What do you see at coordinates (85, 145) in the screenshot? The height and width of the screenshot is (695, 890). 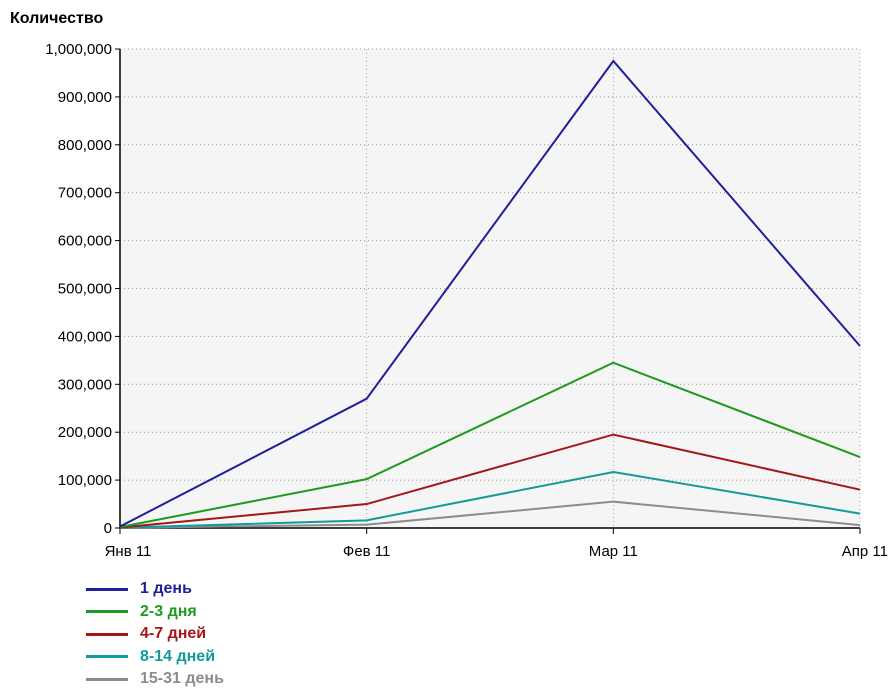 I see `y-tick-label: 800,000` at bounding box center [85, 145].